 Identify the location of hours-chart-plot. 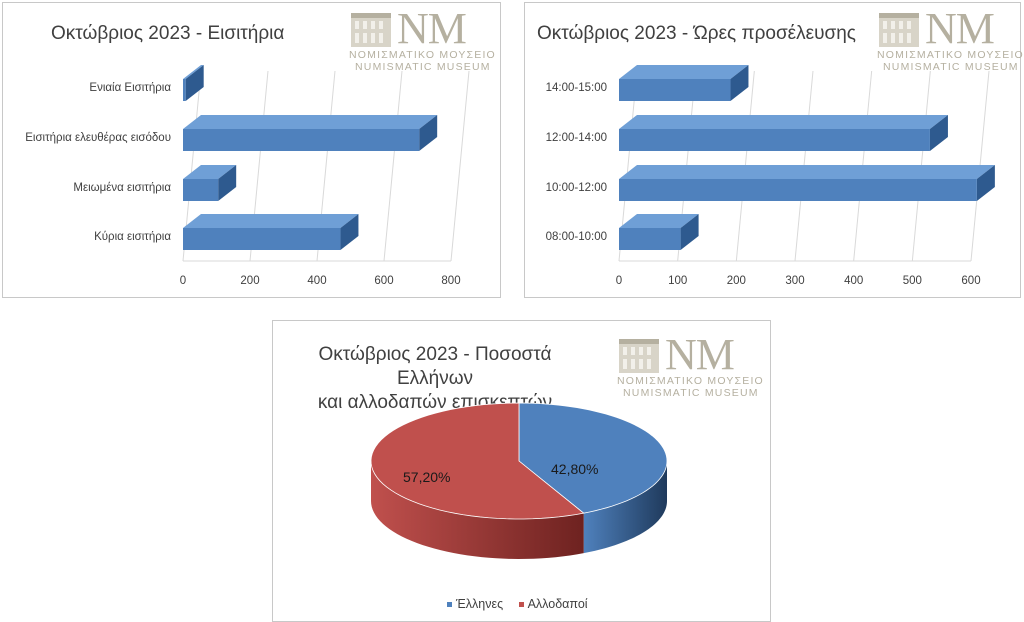
(806, 163).